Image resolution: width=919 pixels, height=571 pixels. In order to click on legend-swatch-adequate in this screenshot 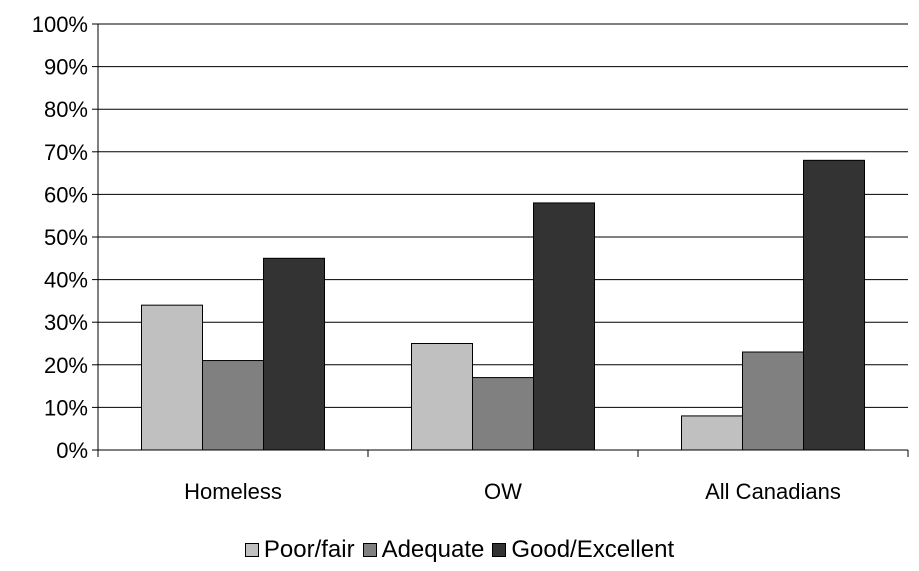, I will do `click(369, 550)`.